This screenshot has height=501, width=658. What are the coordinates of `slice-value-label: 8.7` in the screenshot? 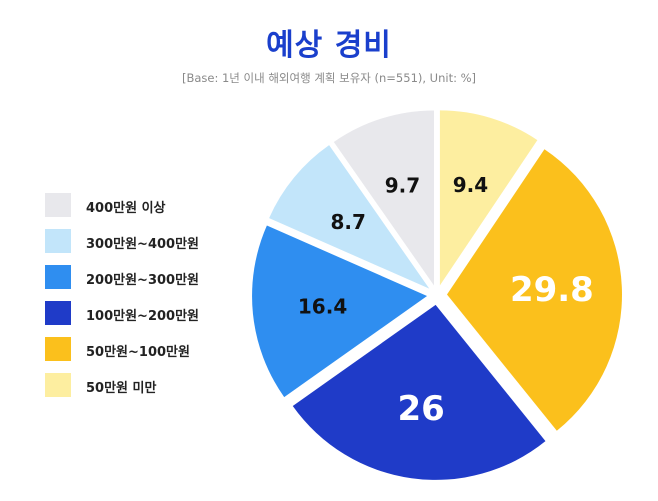 It's located at (347, 222).